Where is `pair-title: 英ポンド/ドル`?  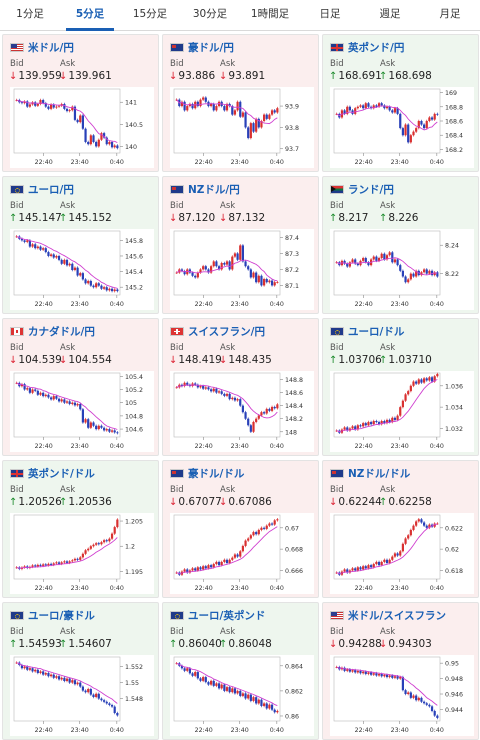
pair-title: 英ポンド/ドル is located at coordinates (52, 473).